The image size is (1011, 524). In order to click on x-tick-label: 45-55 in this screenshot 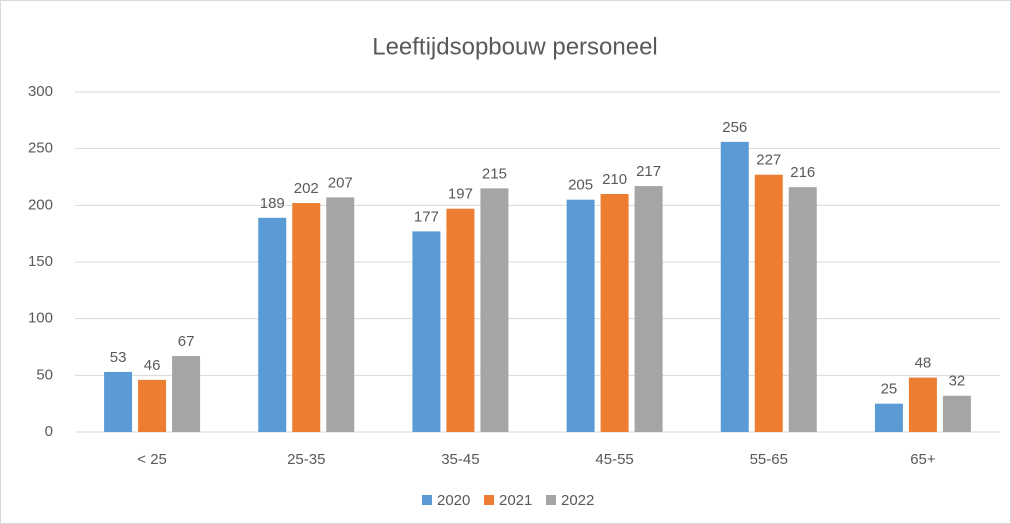, I will do `click(614, 459)`.